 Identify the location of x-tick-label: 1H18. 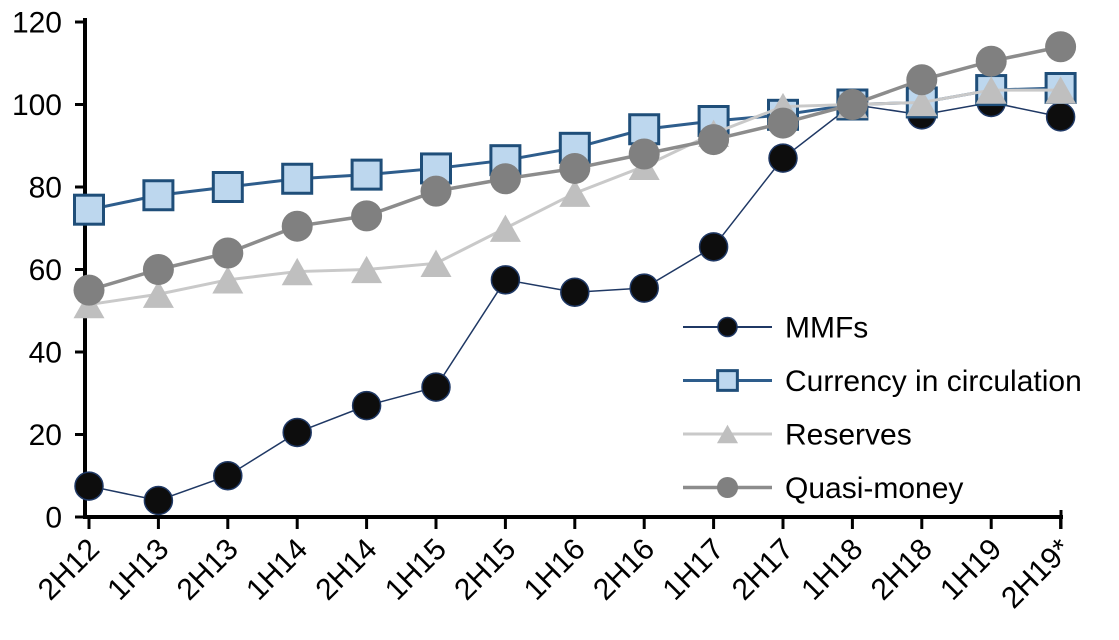
(832, 570).